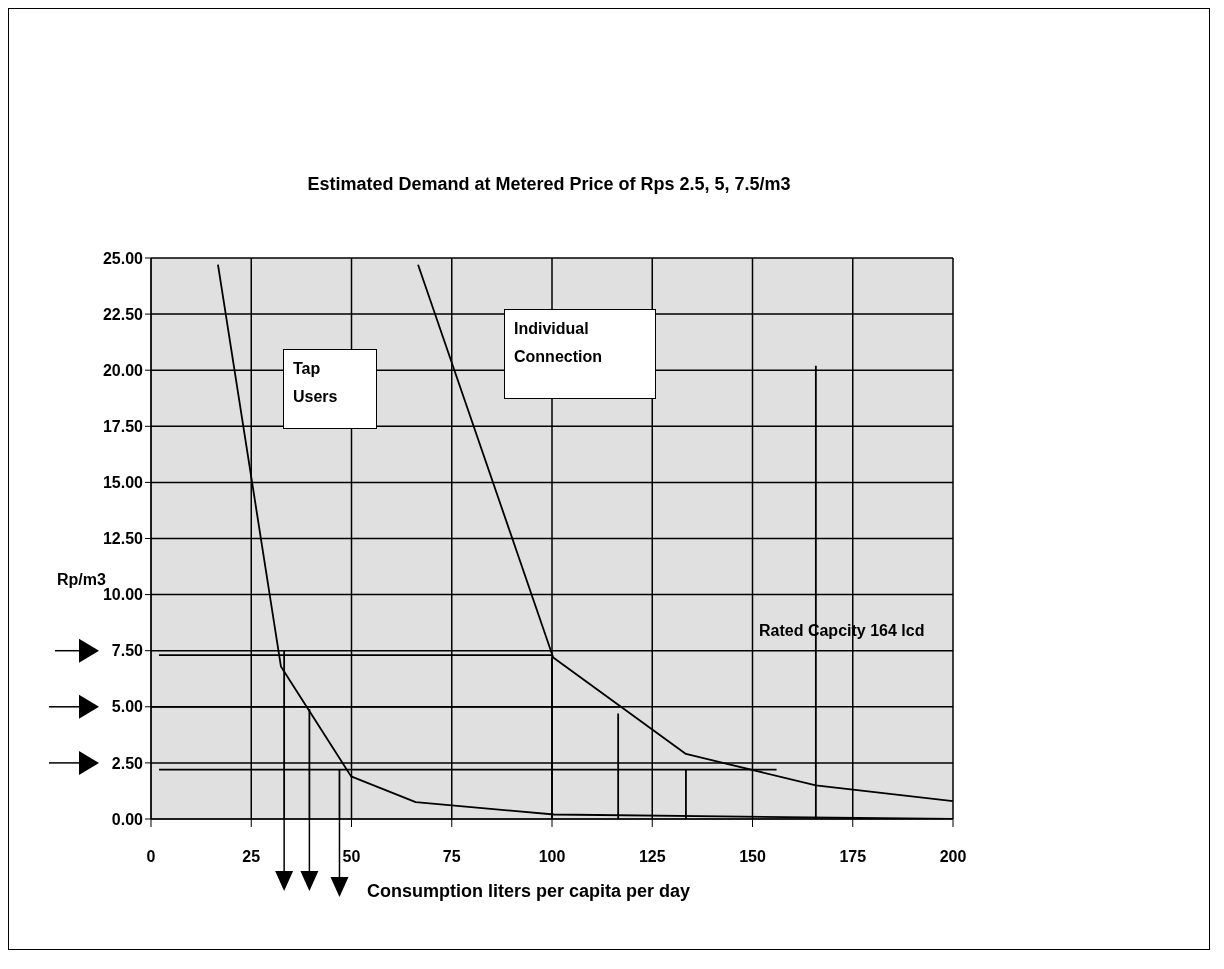  I want to click on x-tick-label: 100, so click(552, 857).